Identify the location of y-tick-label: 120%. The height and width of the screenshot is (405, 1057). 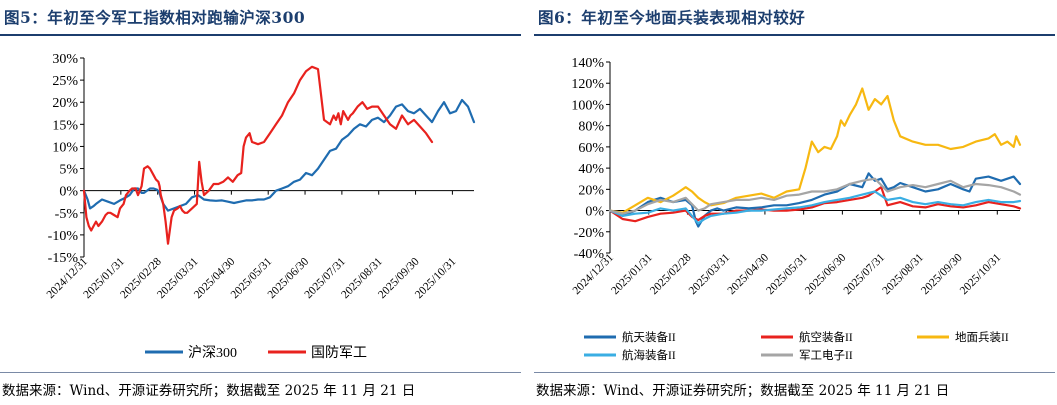
(587, 84).